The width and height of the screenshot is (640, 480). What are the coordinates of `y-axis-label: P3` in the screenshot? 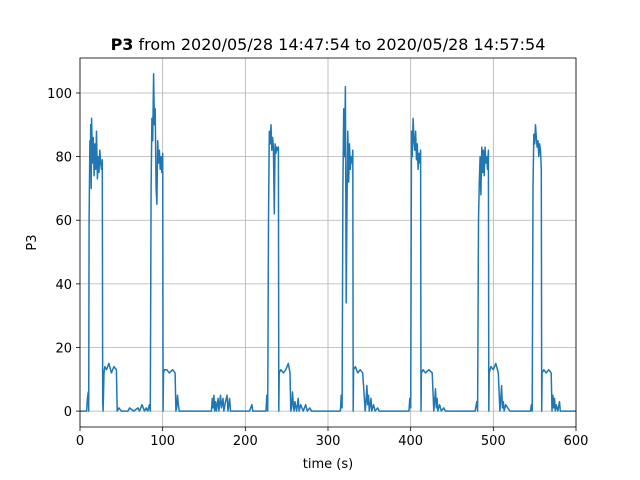 It's located at (32, 242).